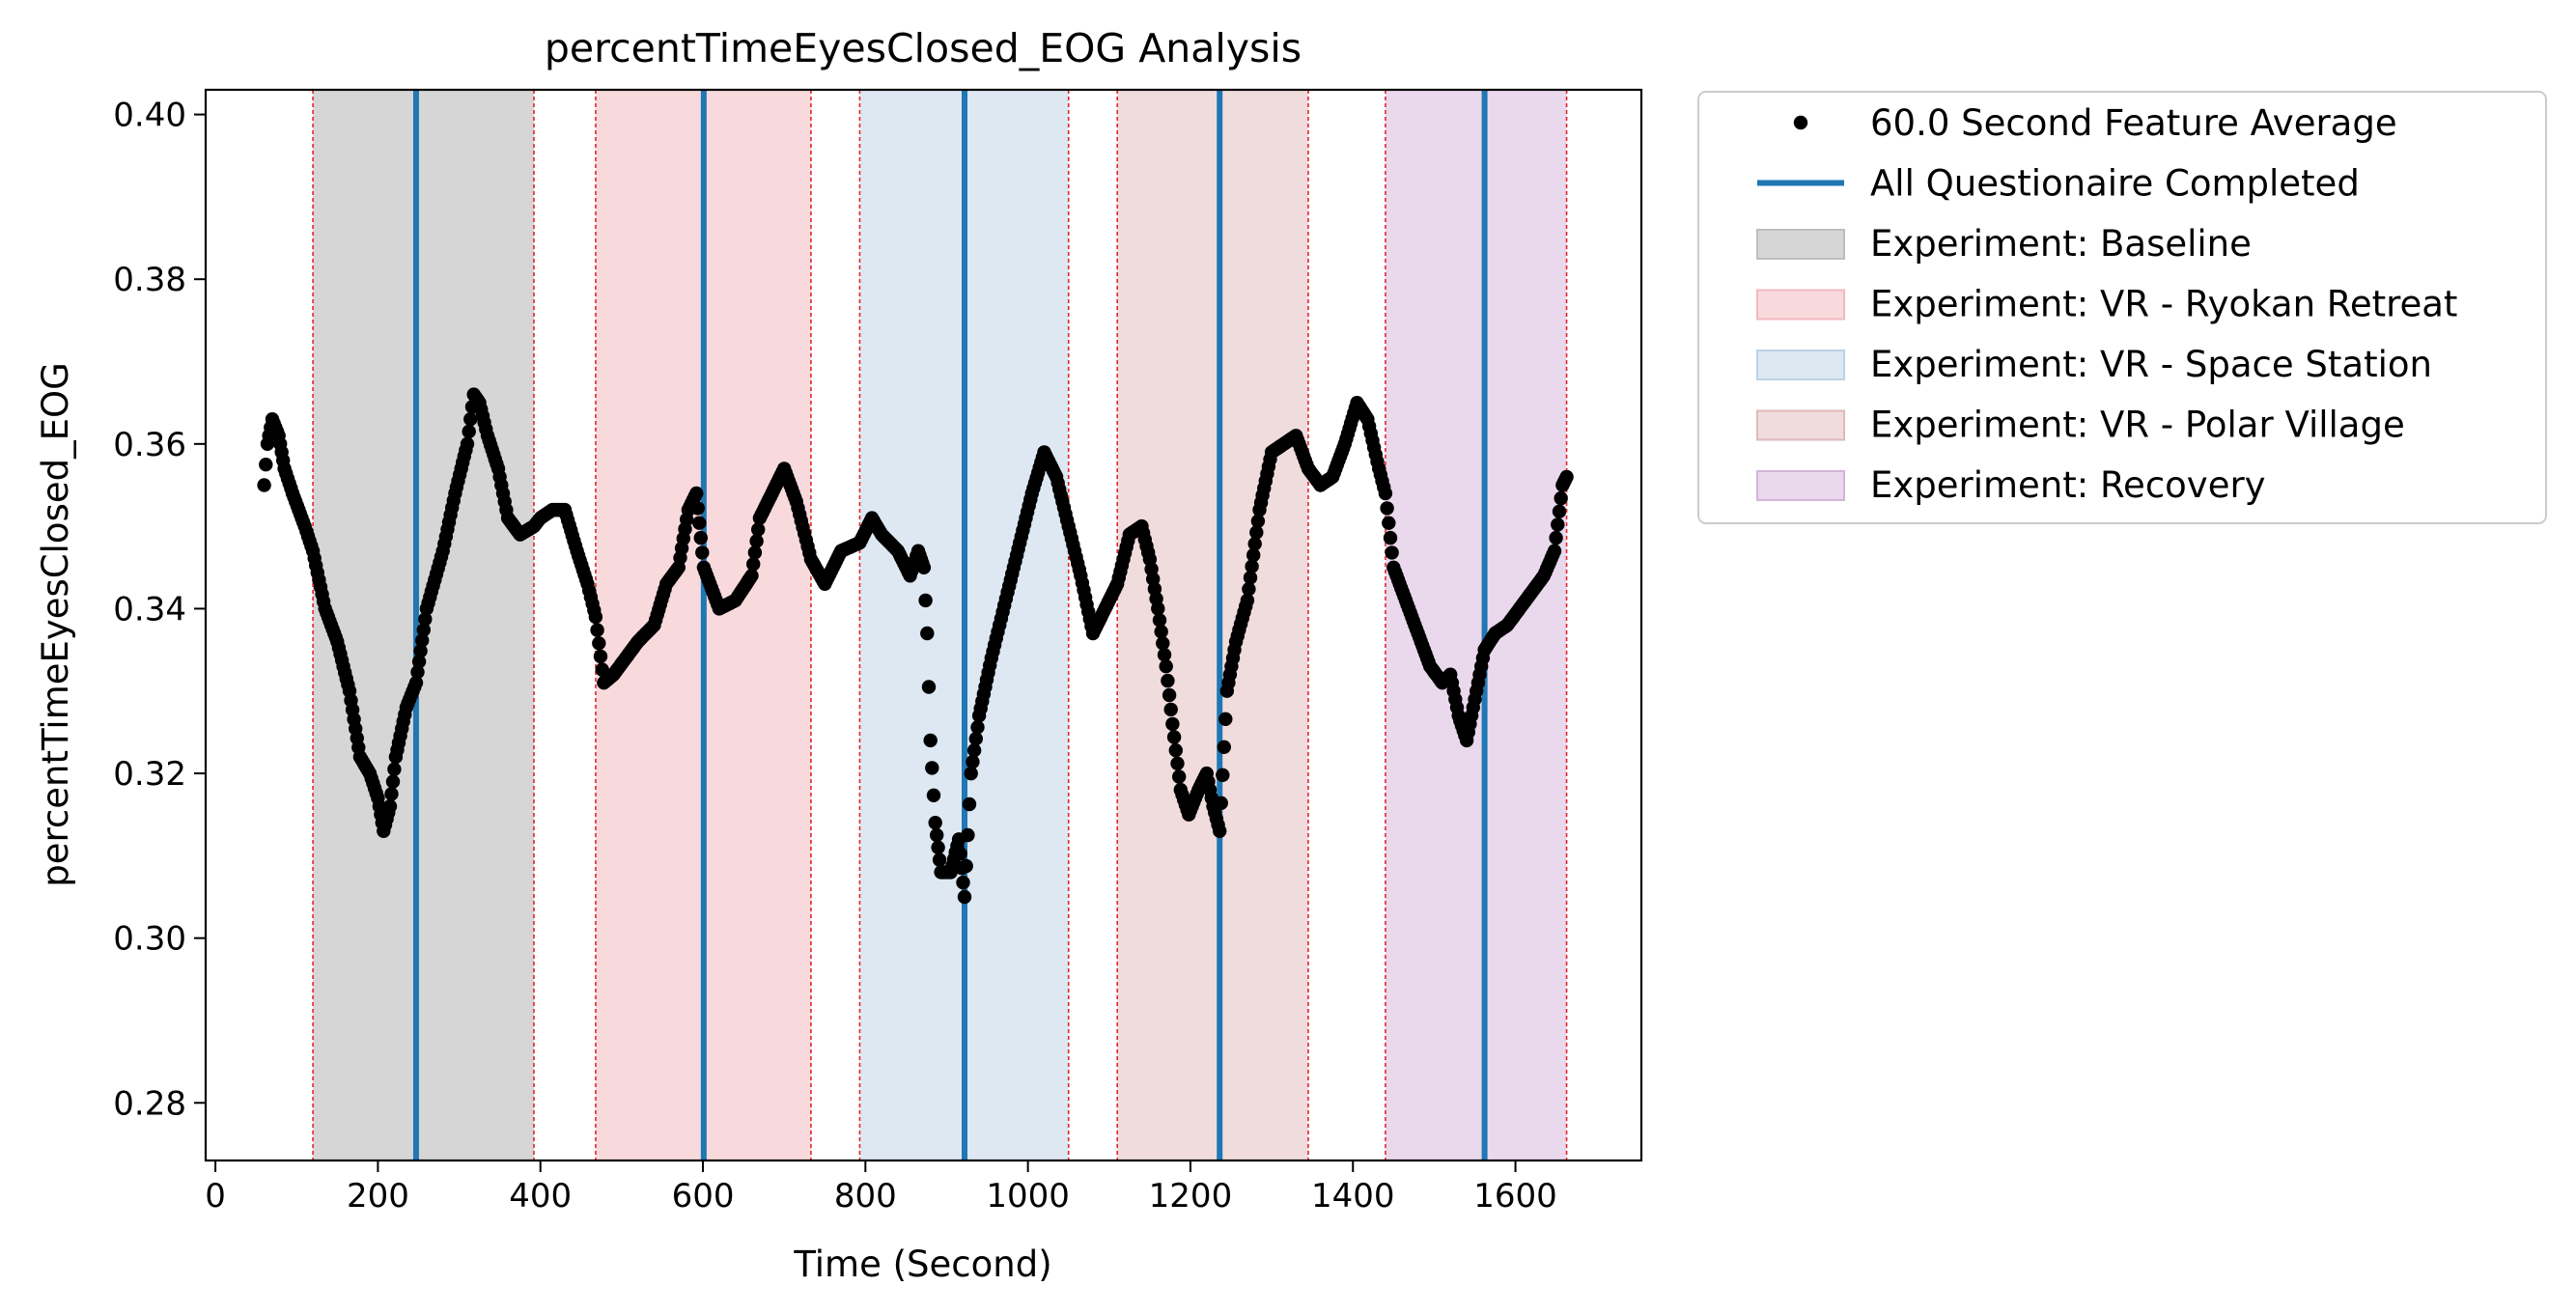  I want to click on x-tick-label: 200, so click(378, 1196).